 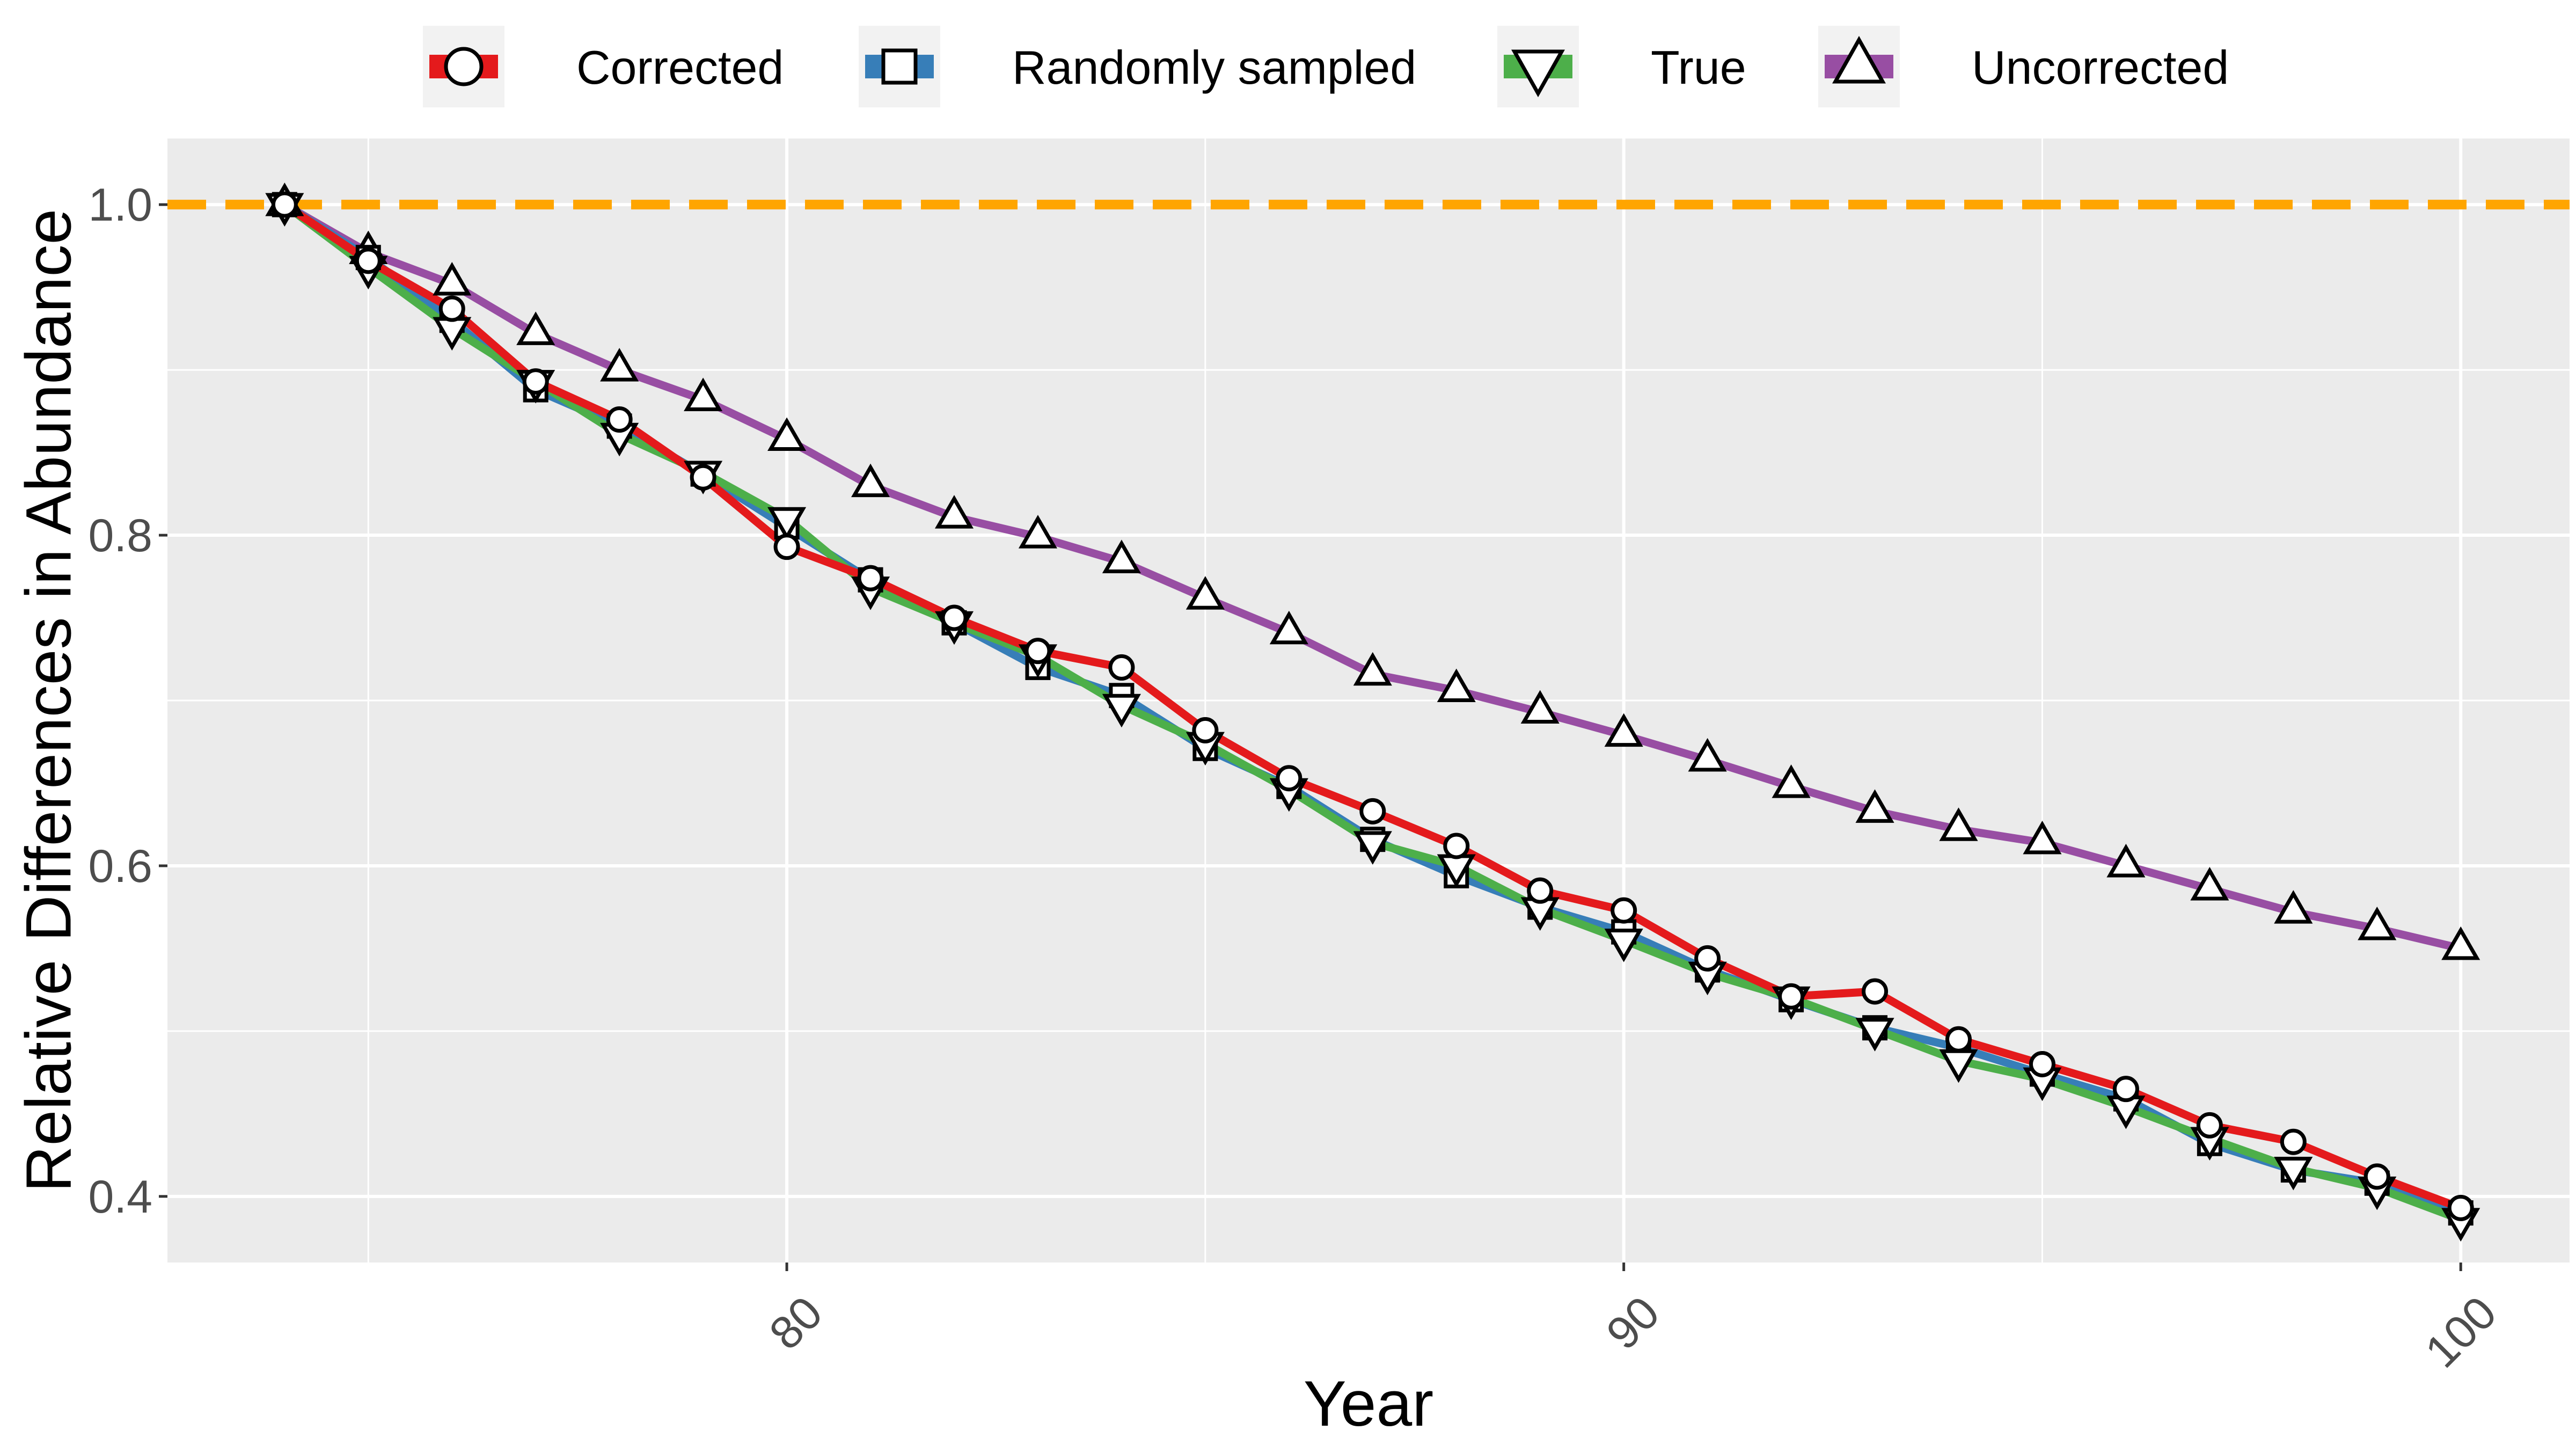 What do you see at coordinates (120, 535) in the screenshot?
I see `y-tick-label: 0.8` at bounding box center [120, 535].